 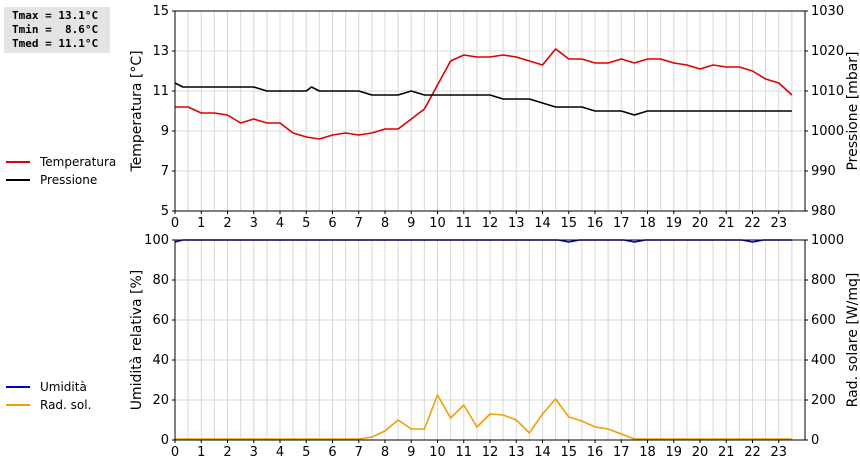 I want to click on legend-item-temperatura: Temperatura, so click(x=61, y=162).